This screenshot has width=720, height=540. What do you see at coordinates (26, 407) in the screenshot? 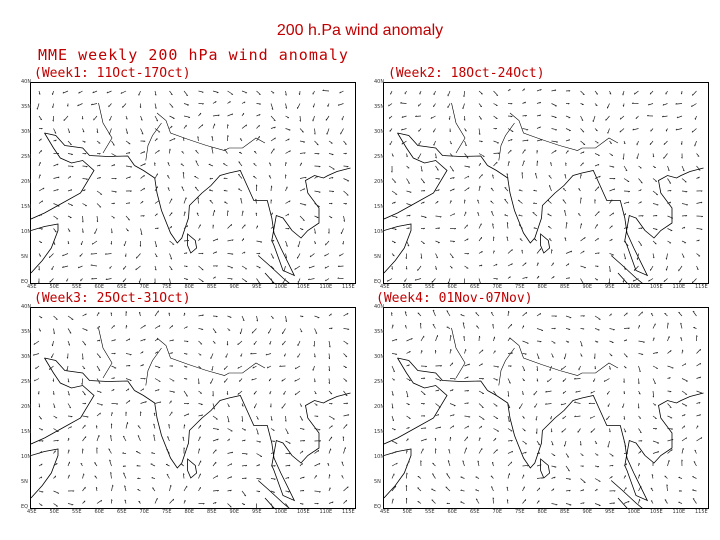
I see `lat-tick-label: 20N` at bounding box center [26, 407].